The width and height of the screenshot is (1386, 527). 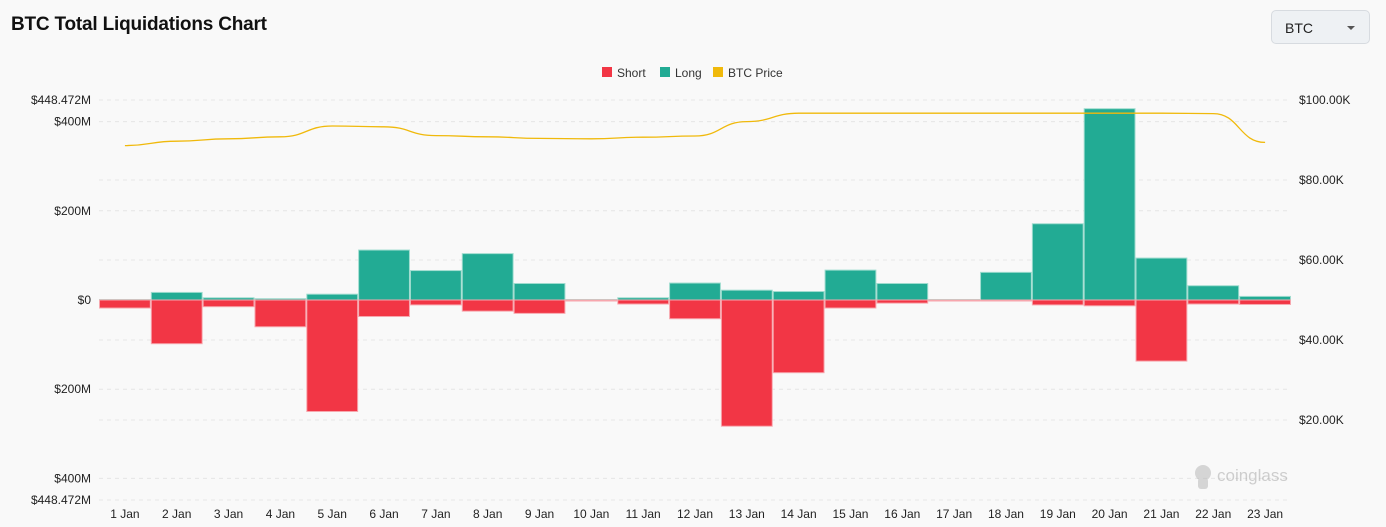 I want to click on x-axis-tick-label: 21 Jan, so click(x=1161, y=514).